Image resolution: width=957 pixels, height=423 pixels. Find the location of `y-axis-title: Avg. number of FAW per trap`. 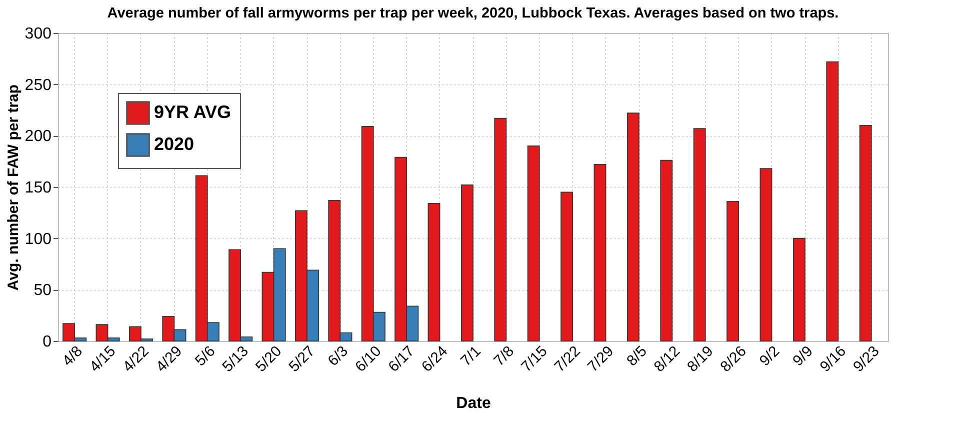

y-axis-title: Avg. number of FAW per trap is located at coordinates (13, 187).